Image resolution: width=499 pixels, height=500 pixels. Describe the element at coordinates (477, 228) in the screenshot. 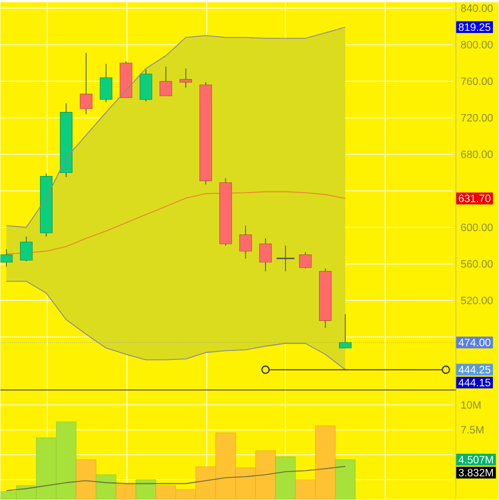

I see `y-tick-label: 600.00` at that location.